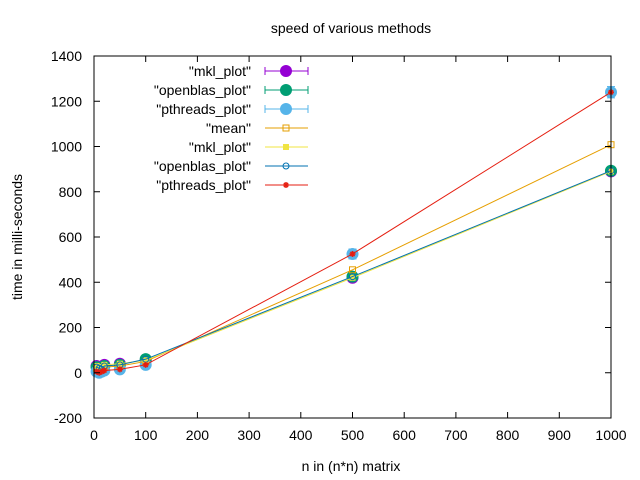  Describe the element at coordinates (456, 435) in the screenshot. I see `x-tick-label: 700` at that location.